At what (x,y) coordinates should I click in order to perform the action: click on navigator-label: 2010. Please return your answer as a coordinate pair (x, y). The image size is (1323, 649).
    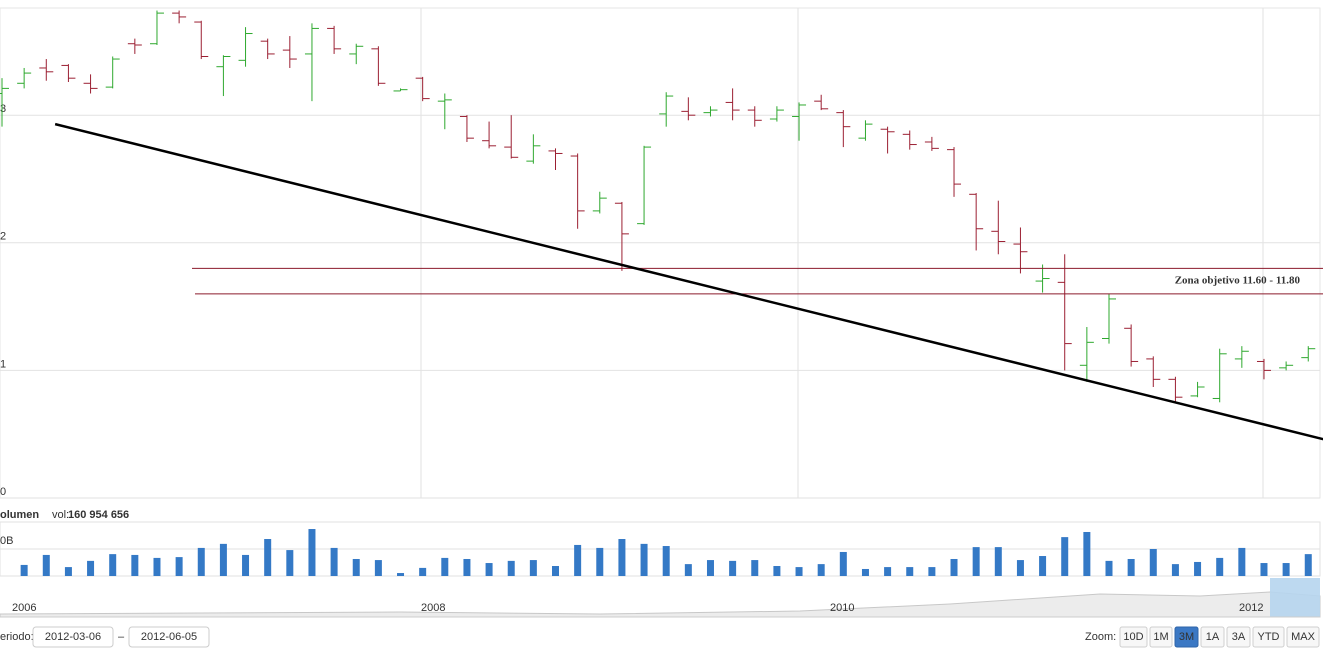
    Looking at the image, I should click on (842, 608).